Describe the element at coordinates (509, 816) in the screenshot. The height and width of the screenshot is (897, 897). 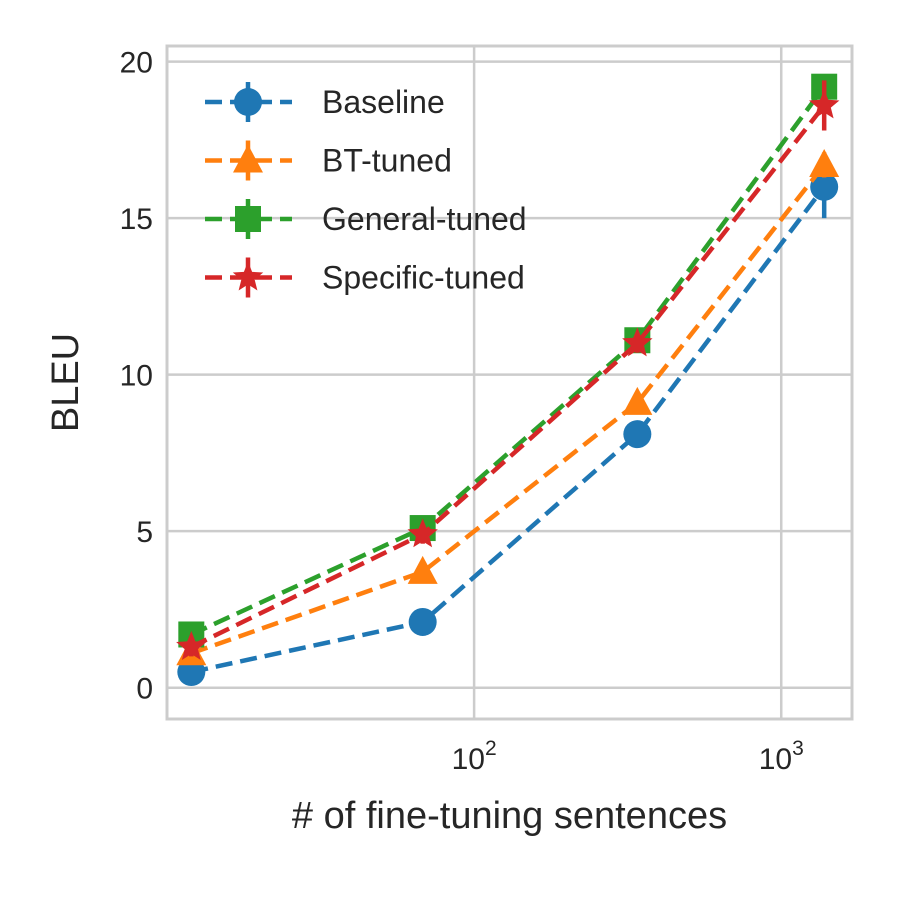
I see `x-axis-label: # of fine-tuning sentences` at that location.